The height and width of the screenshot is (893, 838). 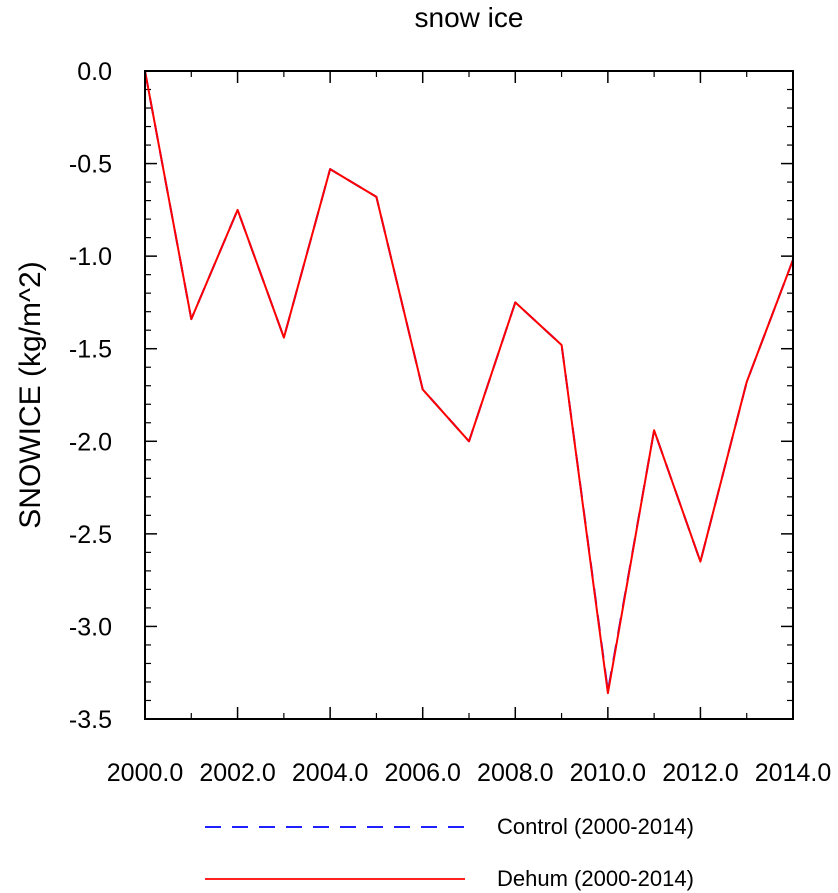 I want to click on x-tick-label: 2012.0, so click(x=700, y=773).